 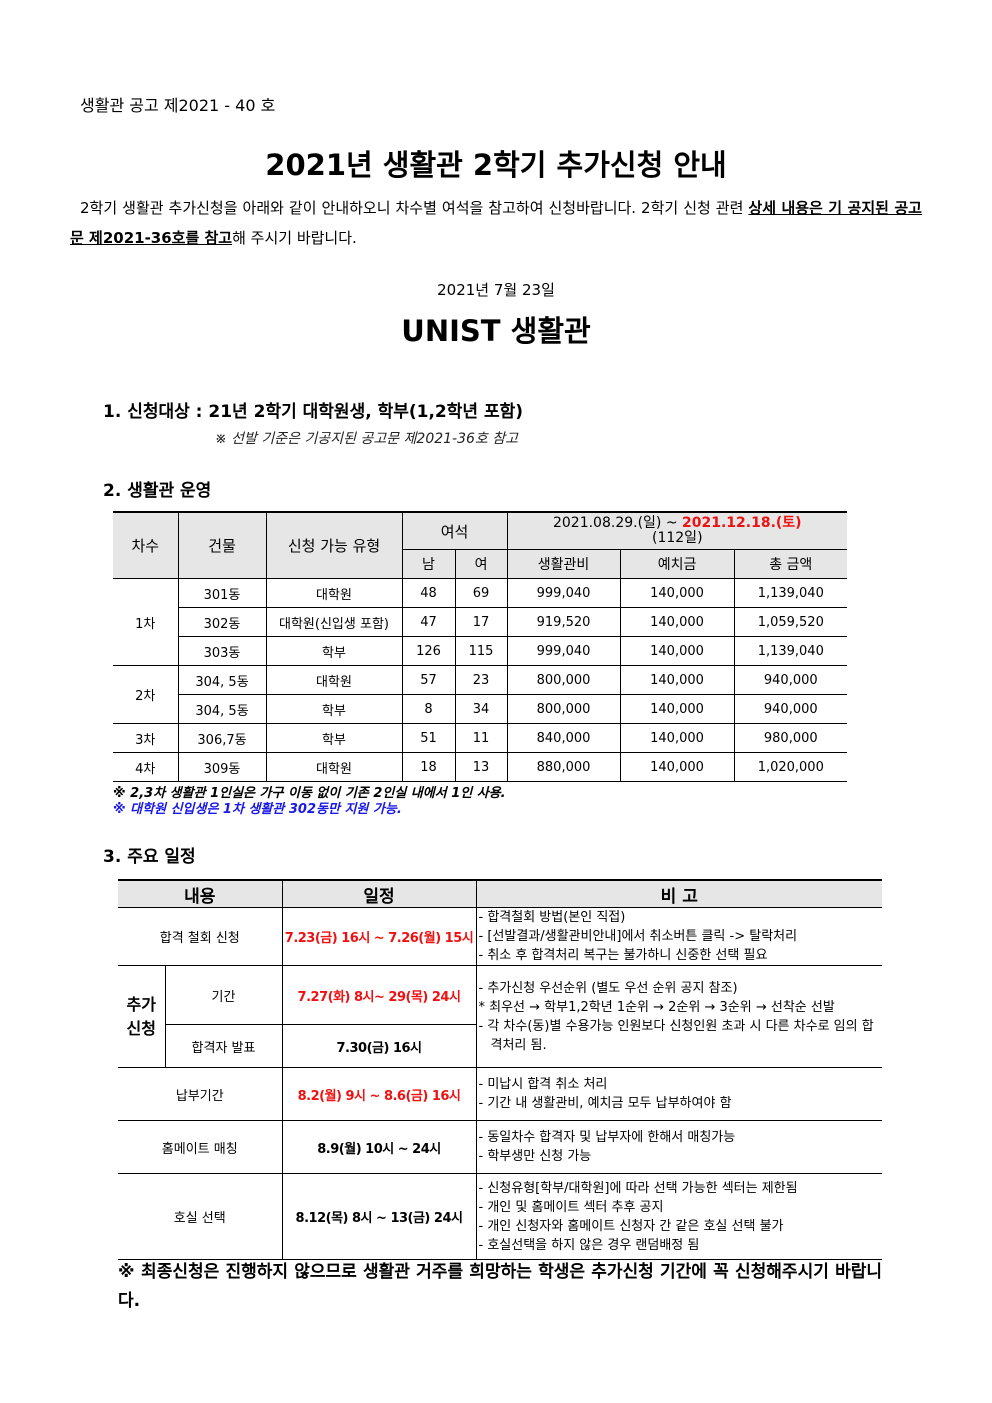 What do you see at coordinates (145, 545) in the screenshot?
I see `header-round: 차수` at bounding box center [145, 545].